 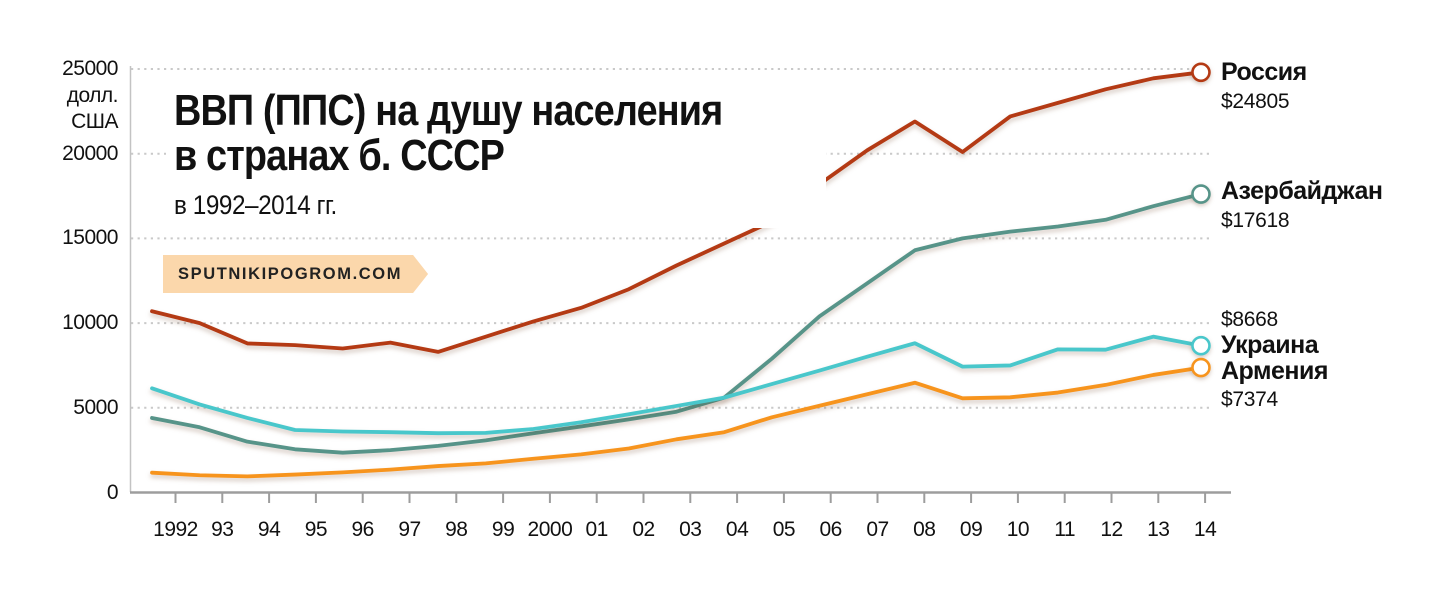 What do you see at coordinates (1065, 529) in the screenshot?
I see `x-tick-label: 11` at bounding box center [1065, 529].